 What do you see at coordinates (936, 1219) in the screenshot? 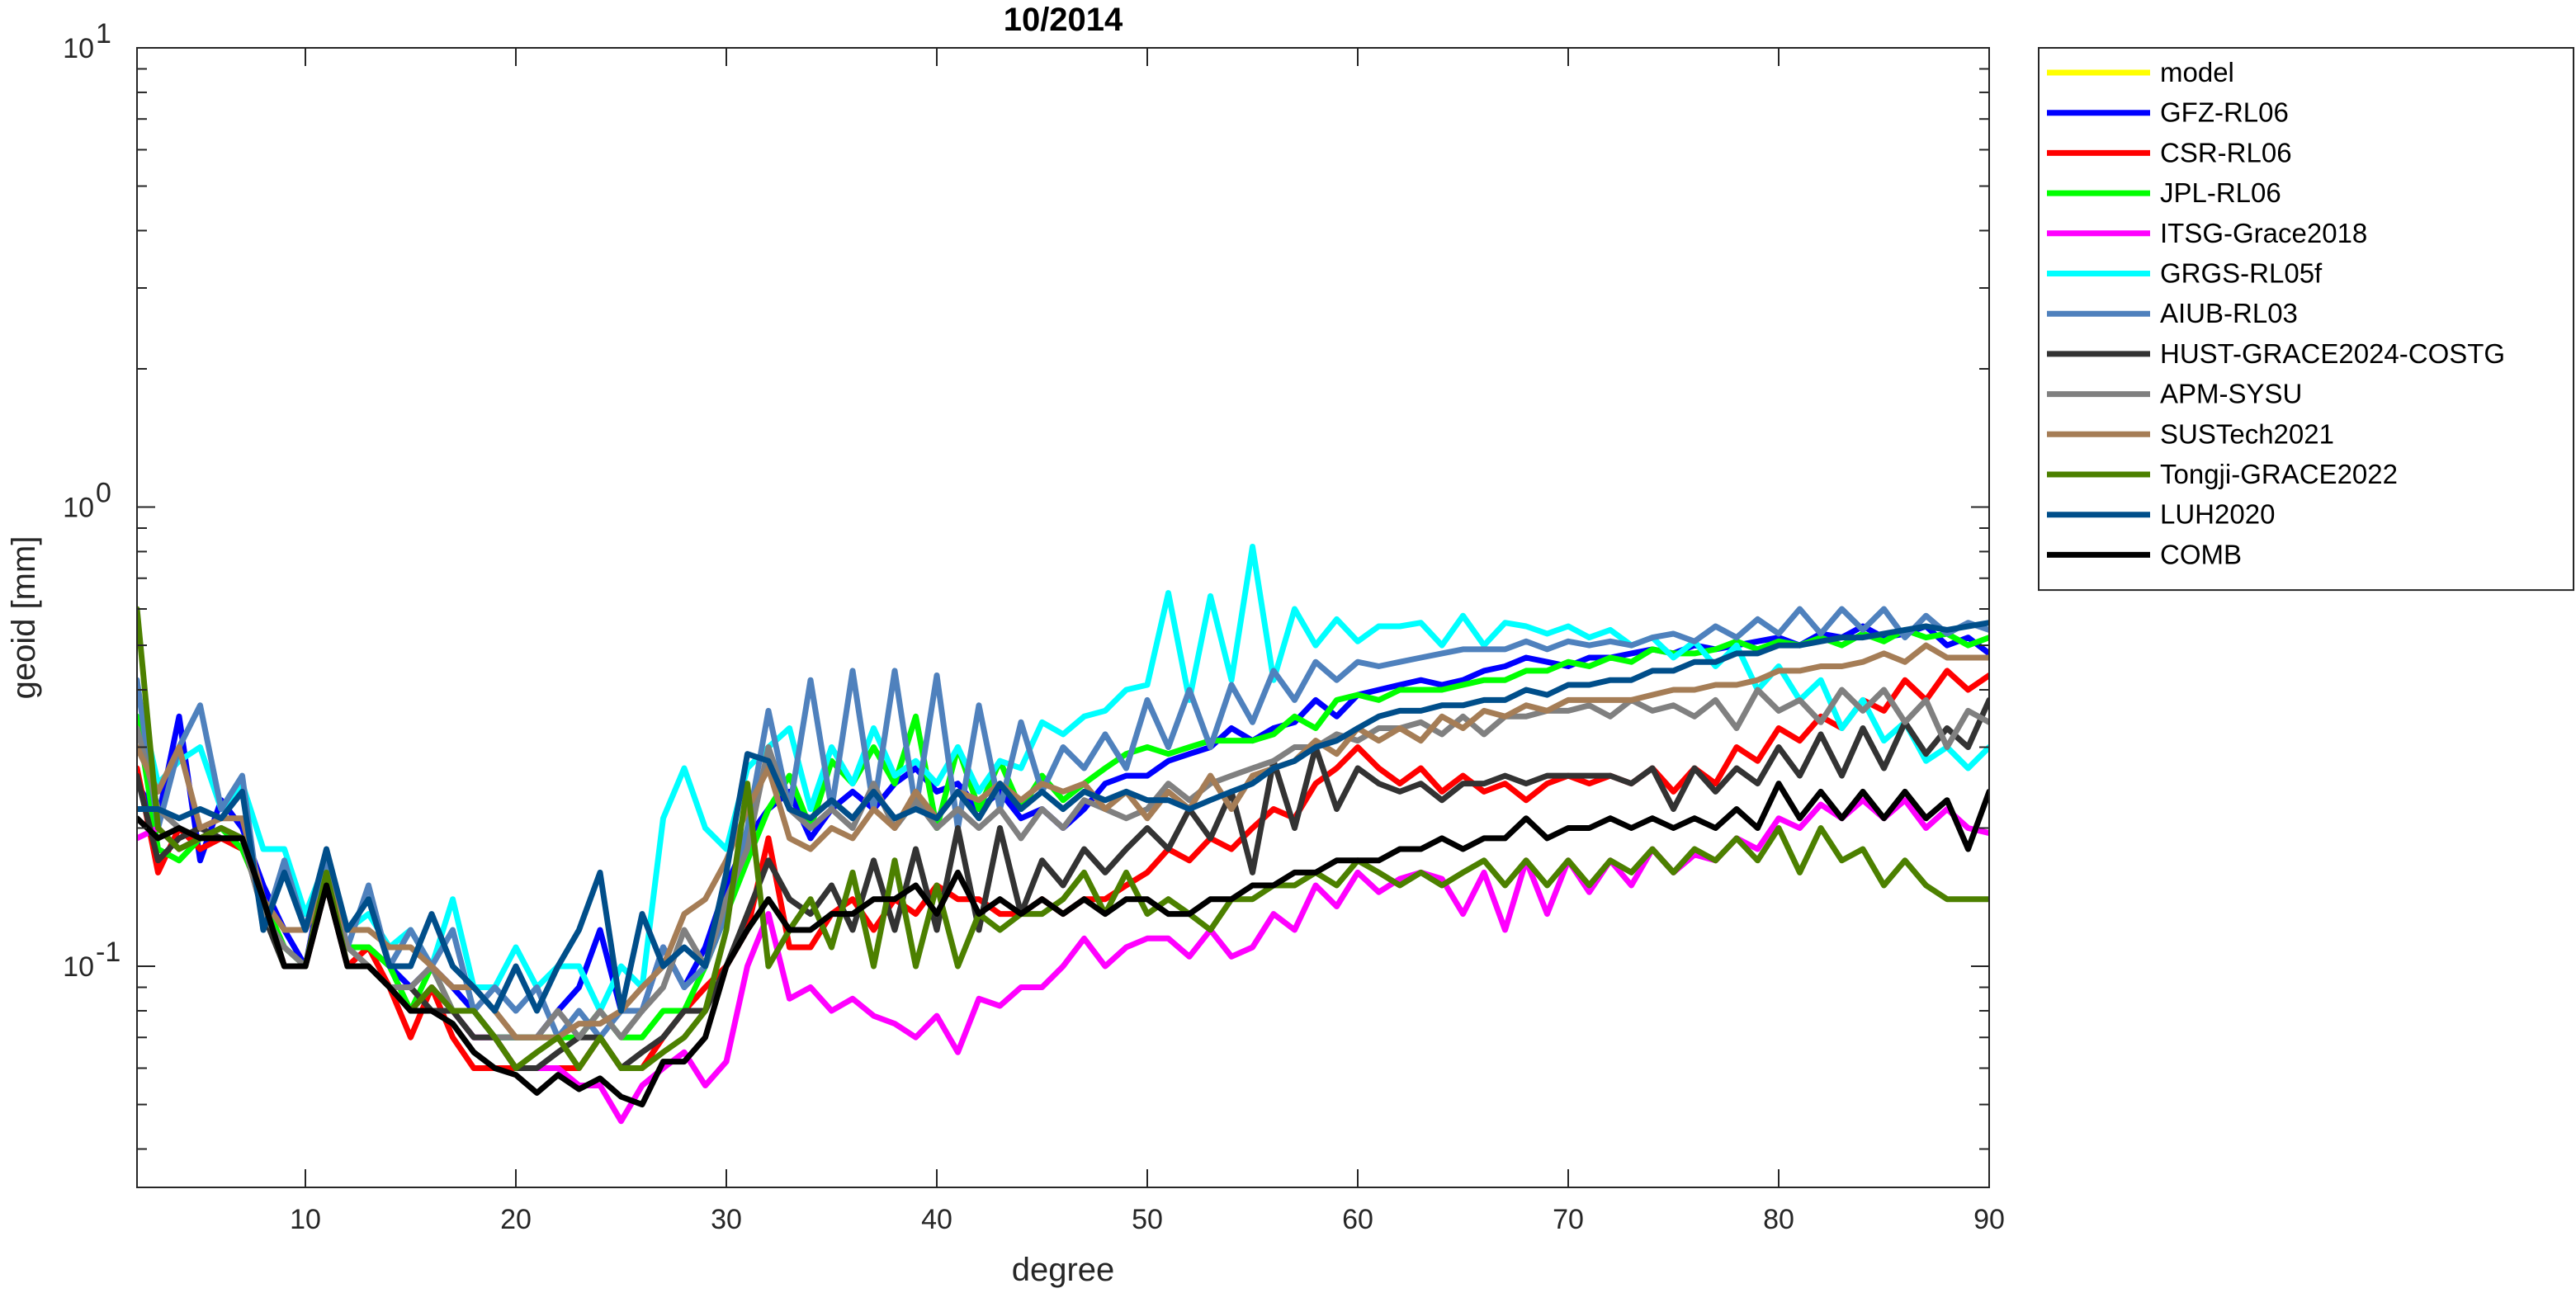
I see `x-tick-label: 40` at bounding box center [936, 1219].